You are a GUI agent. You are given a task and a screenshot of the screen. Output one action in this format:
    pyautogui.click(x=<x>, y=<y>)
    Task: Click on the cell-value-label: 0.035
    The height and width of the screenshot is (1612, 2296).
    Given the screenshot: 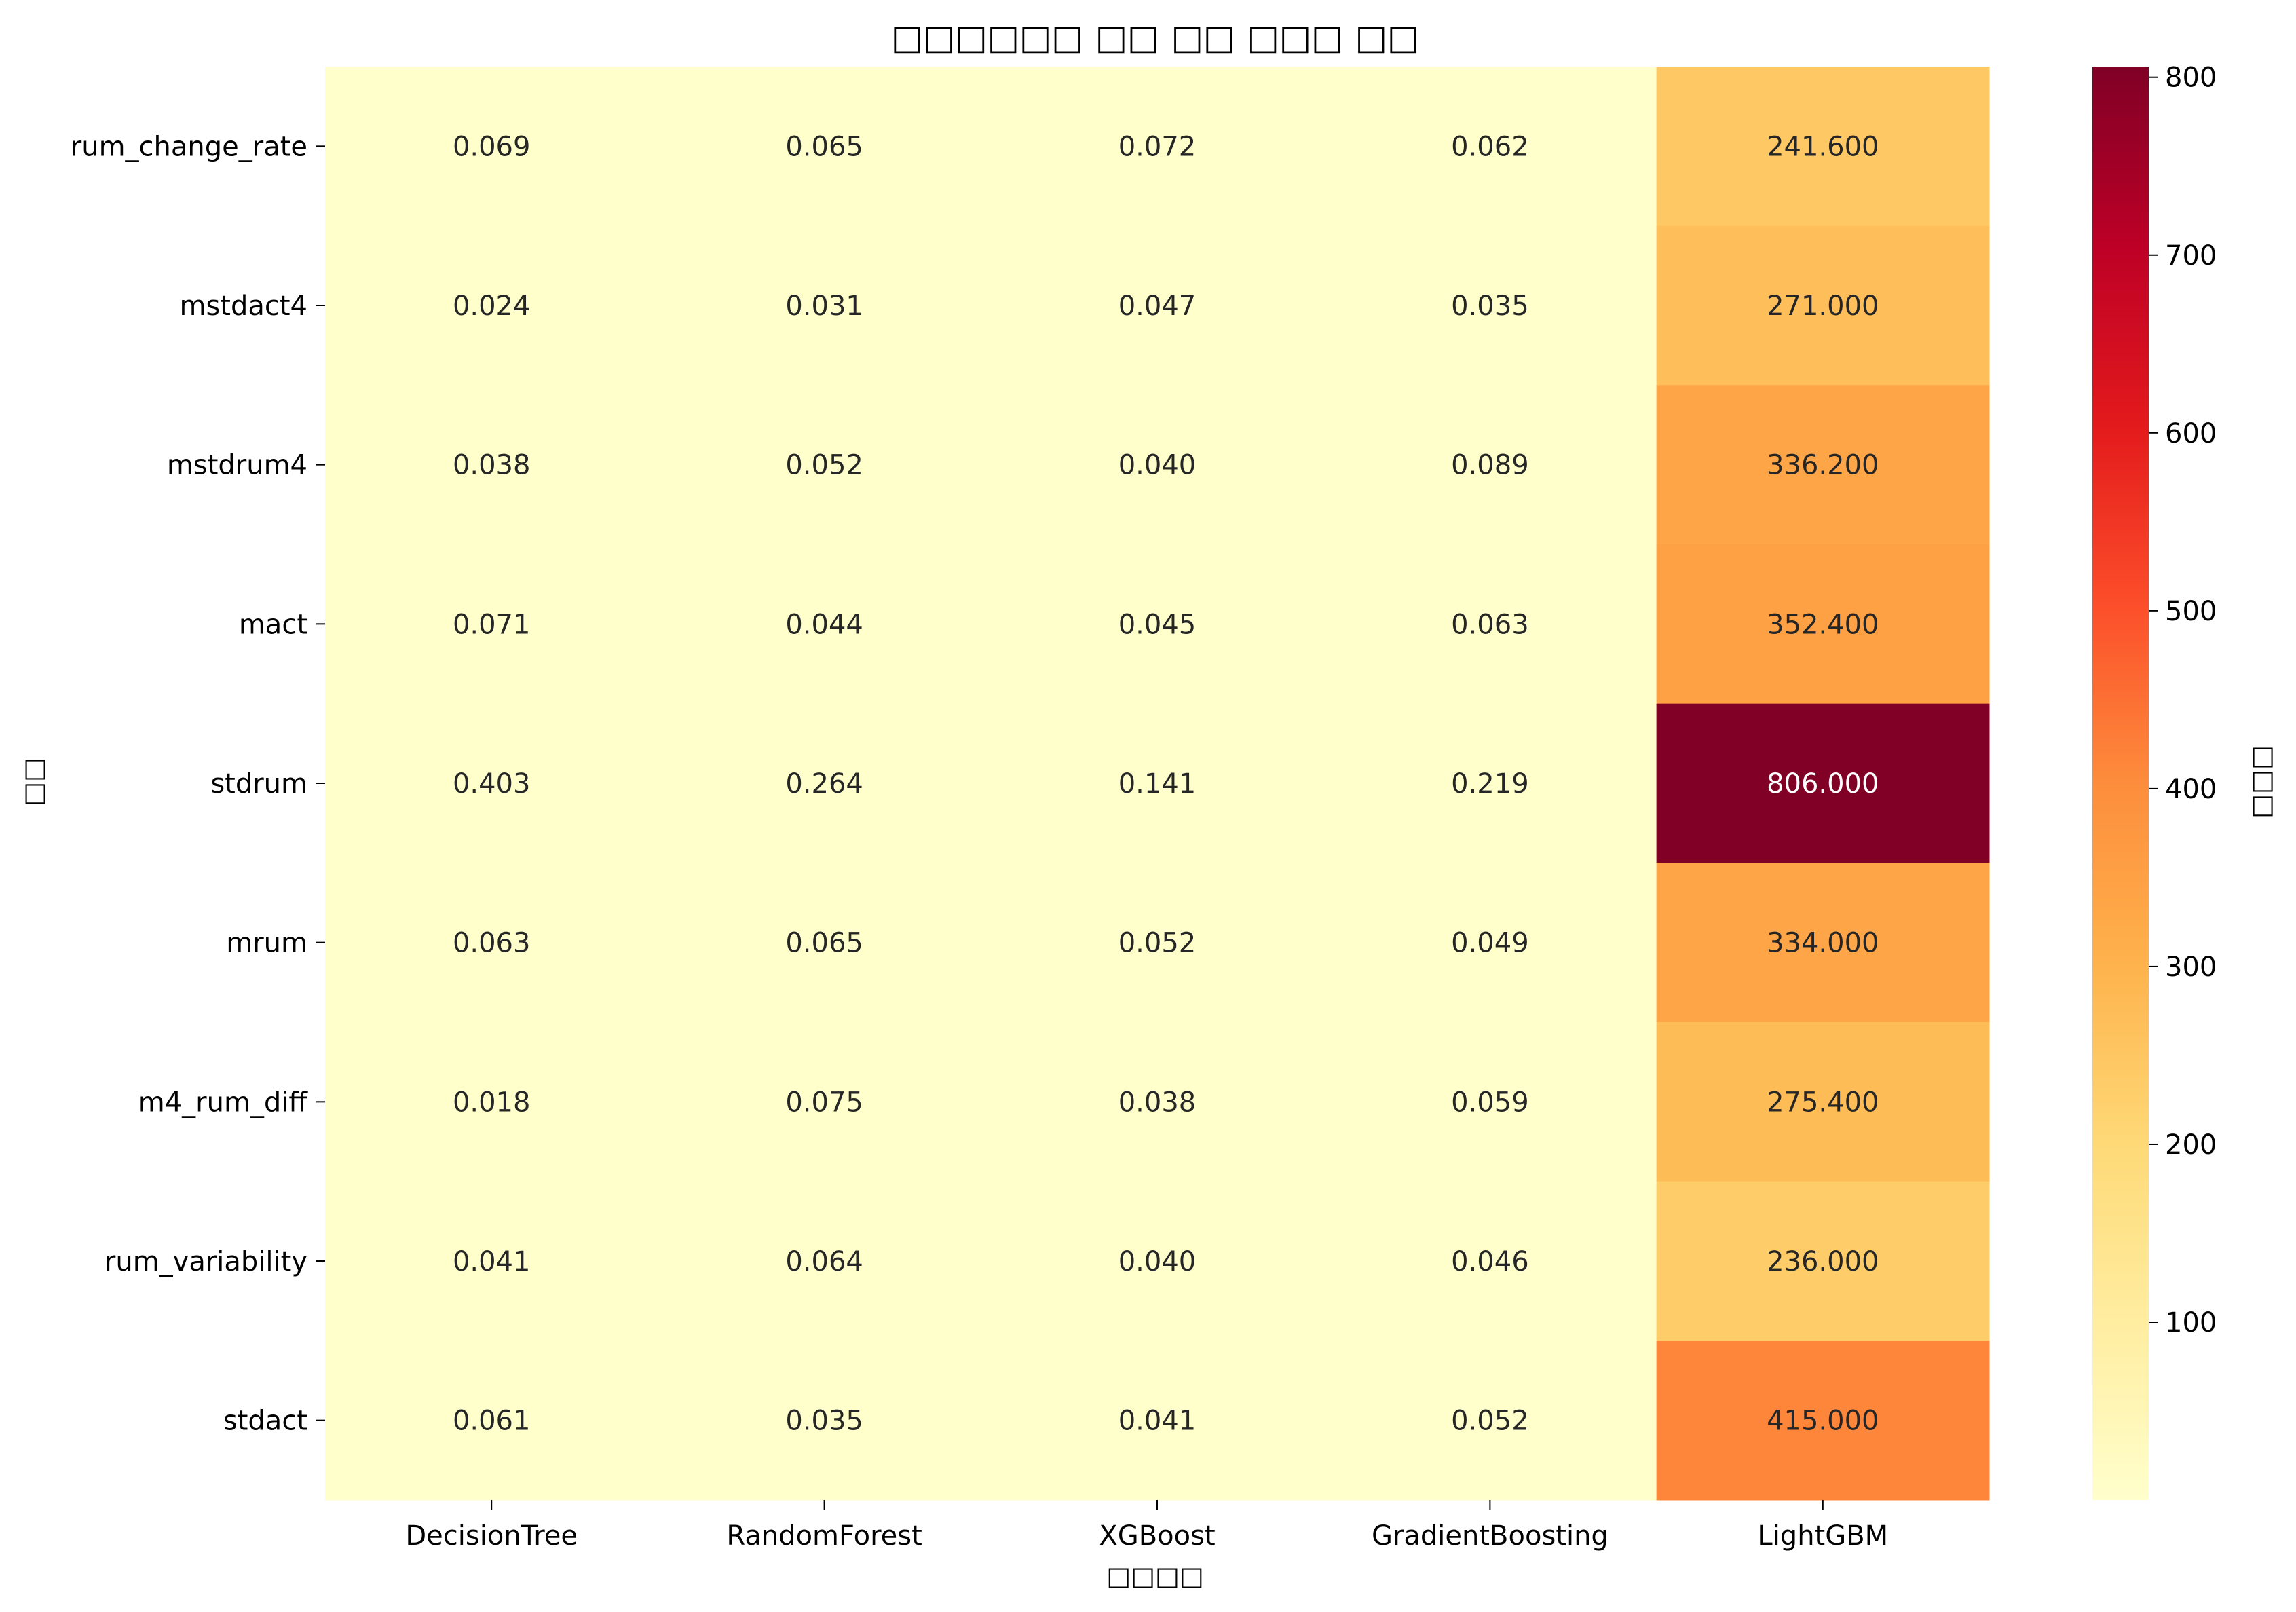 What is the action you would take?
    pyautogui.click(x=1490, y=306)
    